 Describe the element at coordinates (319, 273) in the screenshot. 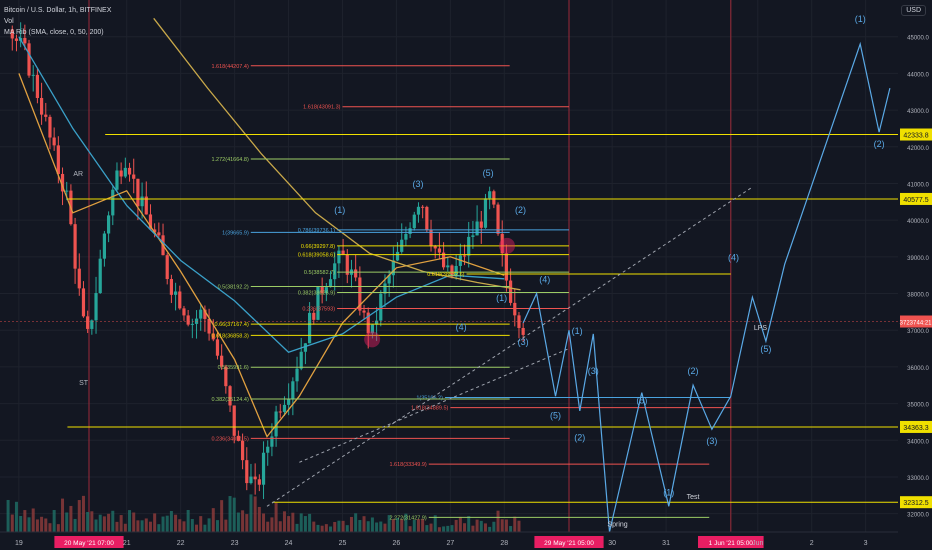

I see `fib-level-label: 0.5(38582.7)` at that location.